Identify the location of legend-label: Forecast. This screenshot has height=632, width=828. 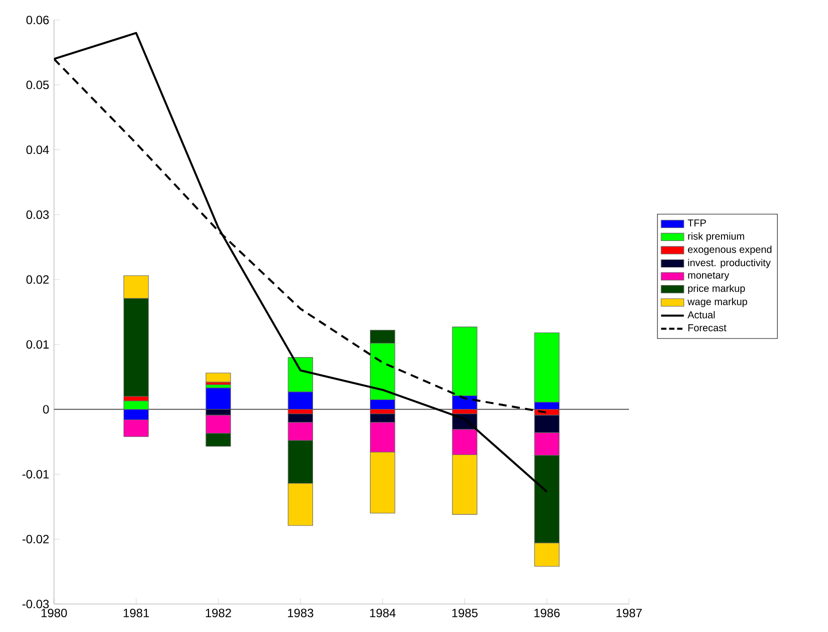
(707, 328).